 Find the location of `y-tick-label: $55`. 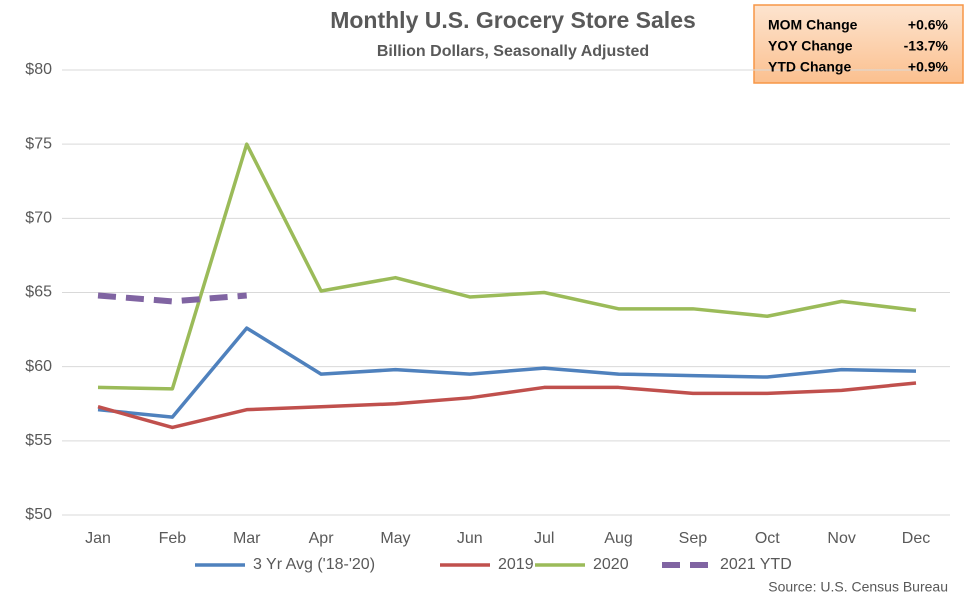

y-tick-label: $55 is located at coordinates (38, 440).